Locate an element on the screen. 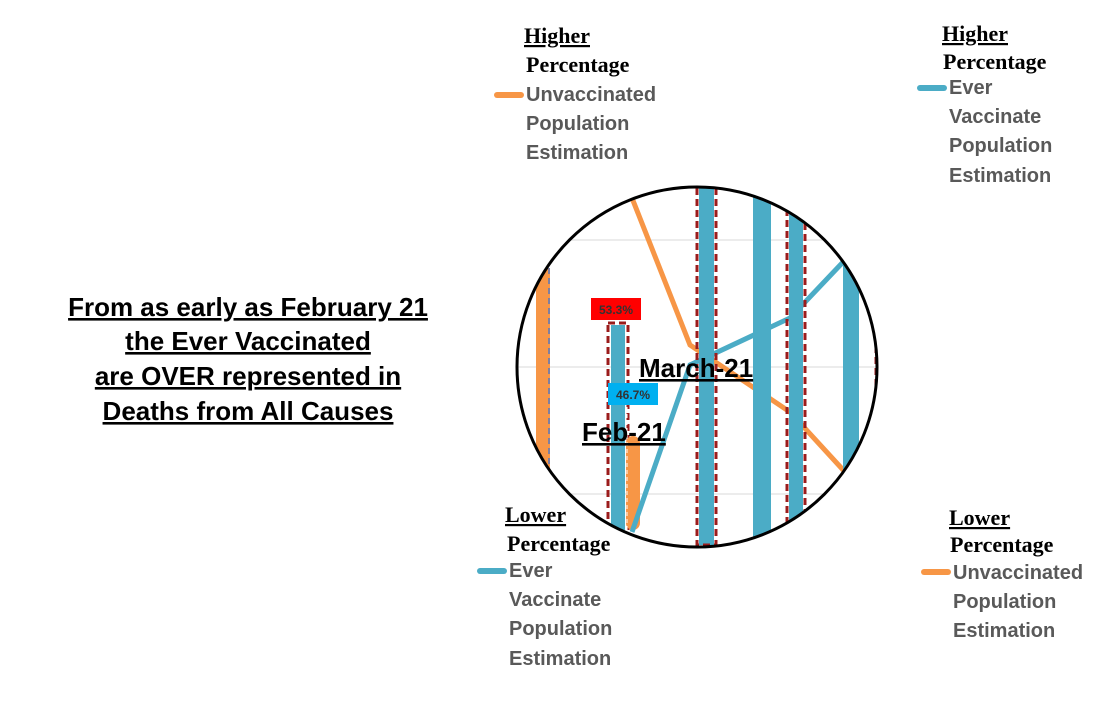  legend-top-right-subtitle: Percentage is located at coordinates (995, 61).